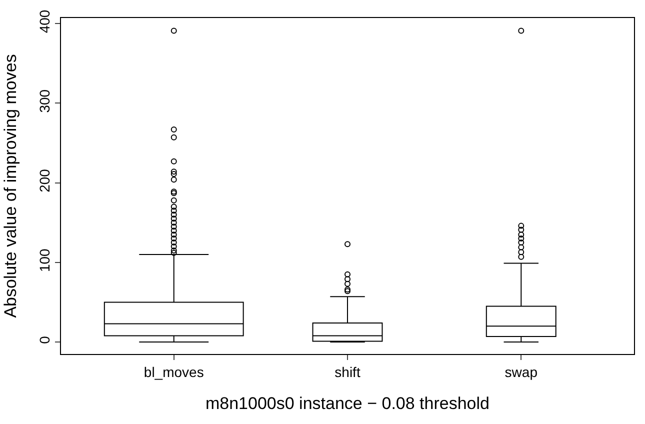 The height and width of the screenshot is (424, 645). What do you see at coordinates (347, 372) in the screenshot?
I see `x-tick-label: shift` at bounding box center [347, 372].